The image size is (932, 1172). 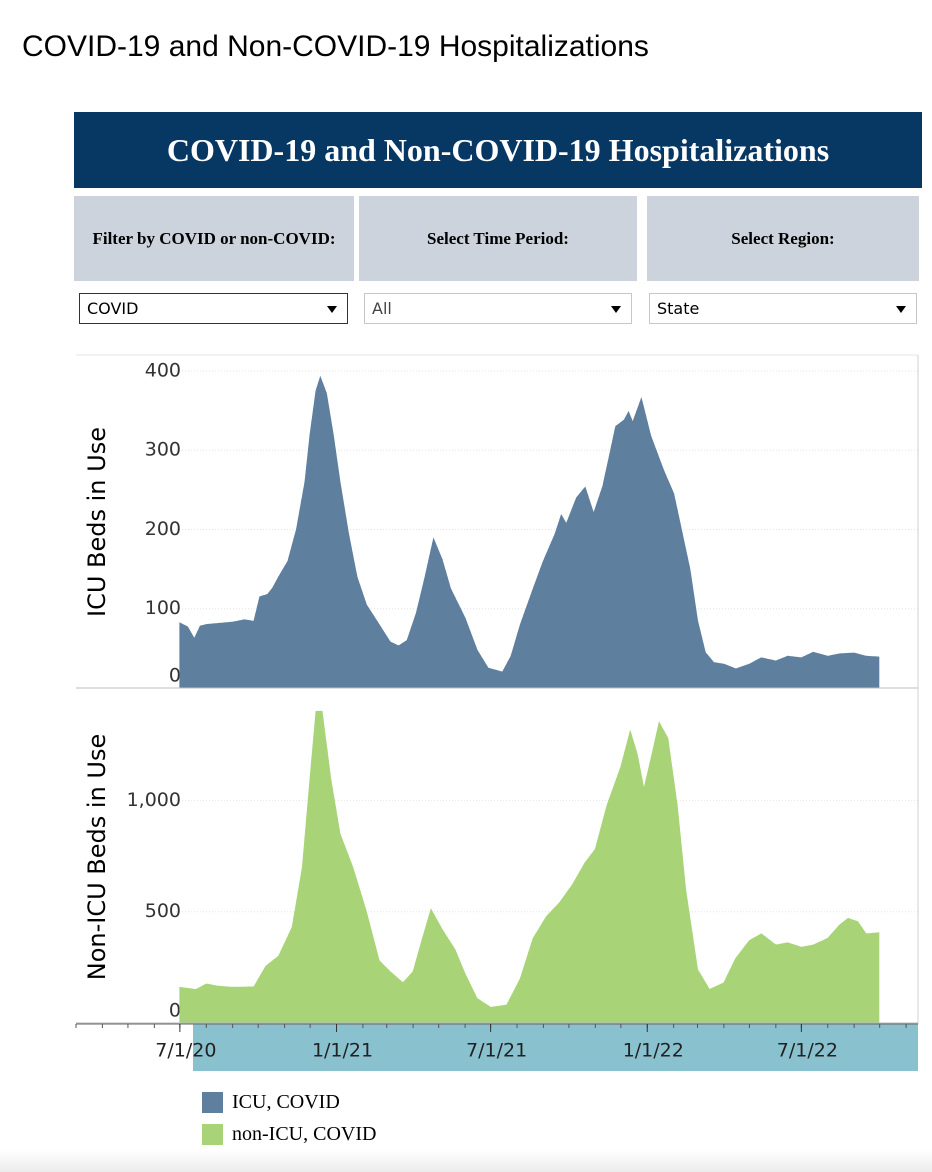 What do you see at coordinates (555, 1047) in the screenshot?
I see `x-axis-band` at bounding box center [555, 1047].